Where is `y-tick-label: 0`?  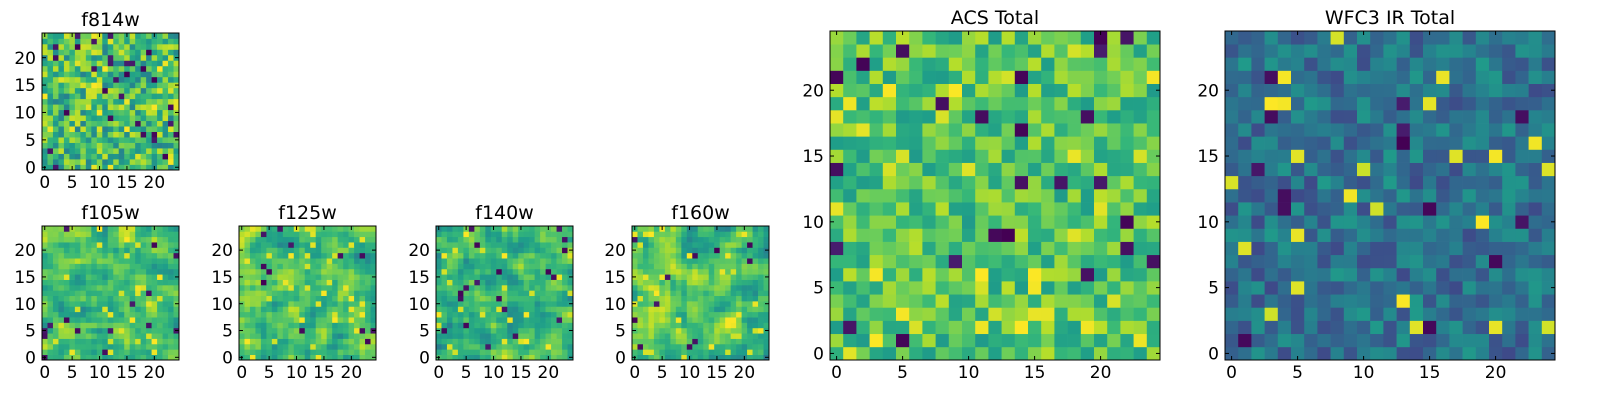 y-tick-label: 0 is located at coordinates (424, 358).